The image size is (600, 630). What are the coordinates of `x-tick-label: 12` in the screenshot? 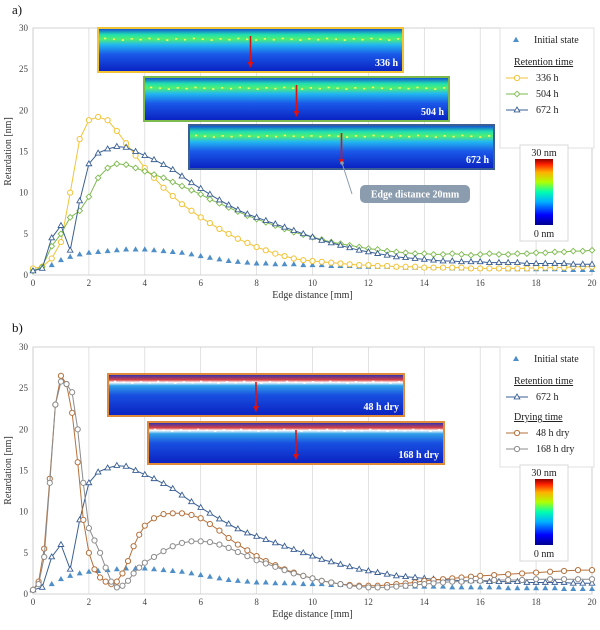 It's located at (368, 283).